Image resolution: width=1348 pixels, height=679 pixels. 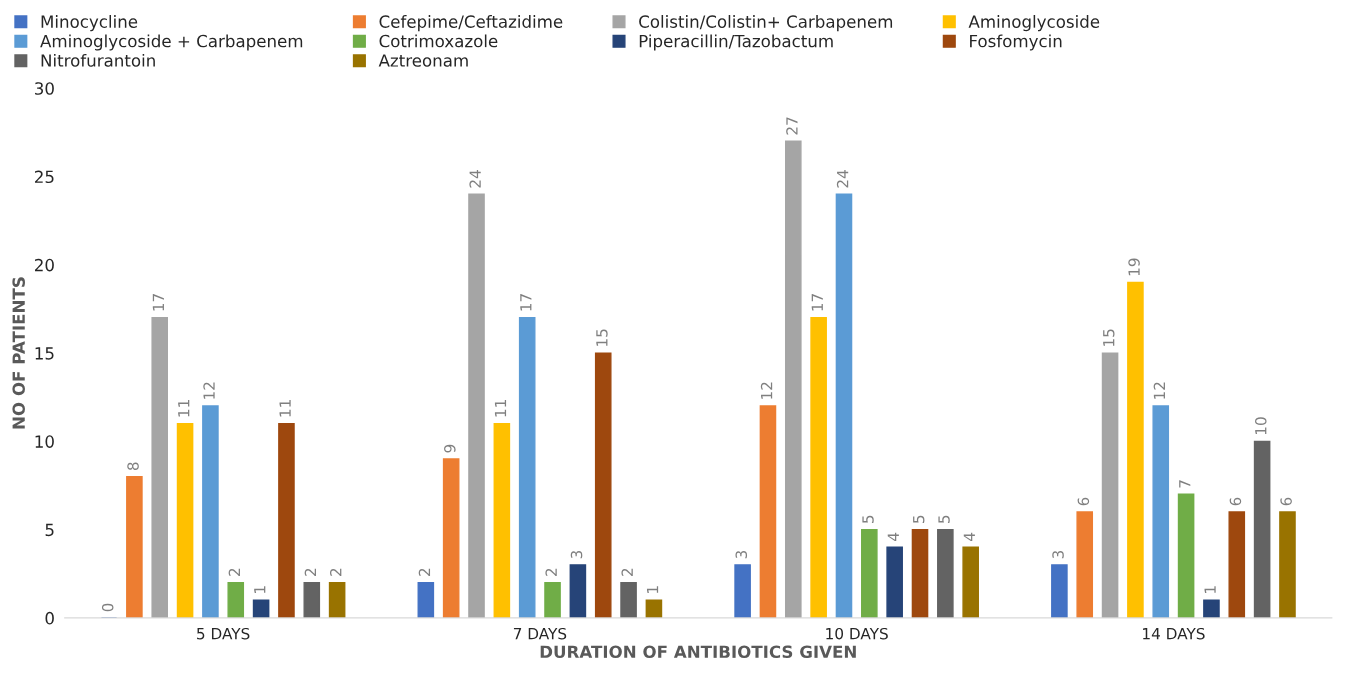 What do you see at coordinates (1016, 42) in the screenshot?
I see `legend-label: Fosfomycin` at bounding box center [1016, 42].